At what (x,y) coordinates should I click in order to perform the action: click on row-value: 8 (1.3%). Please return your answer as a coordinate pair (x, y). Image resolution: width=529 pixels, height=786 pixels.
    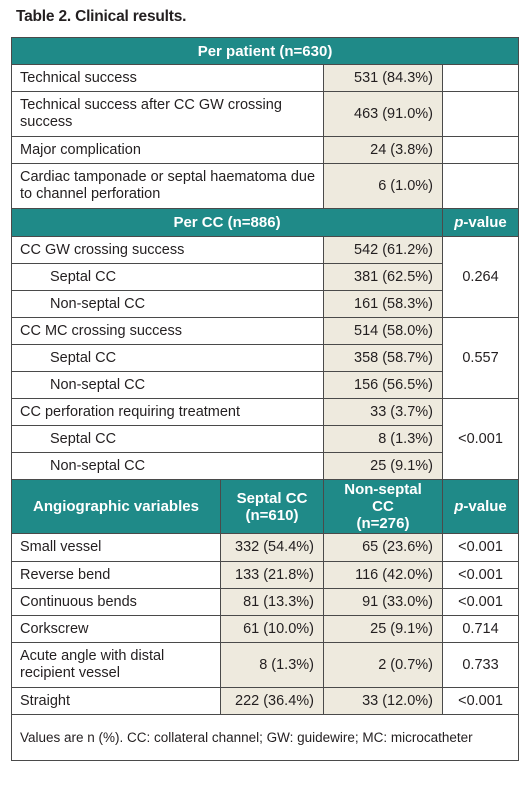
    Looking at the image, I should click on (383, 439).